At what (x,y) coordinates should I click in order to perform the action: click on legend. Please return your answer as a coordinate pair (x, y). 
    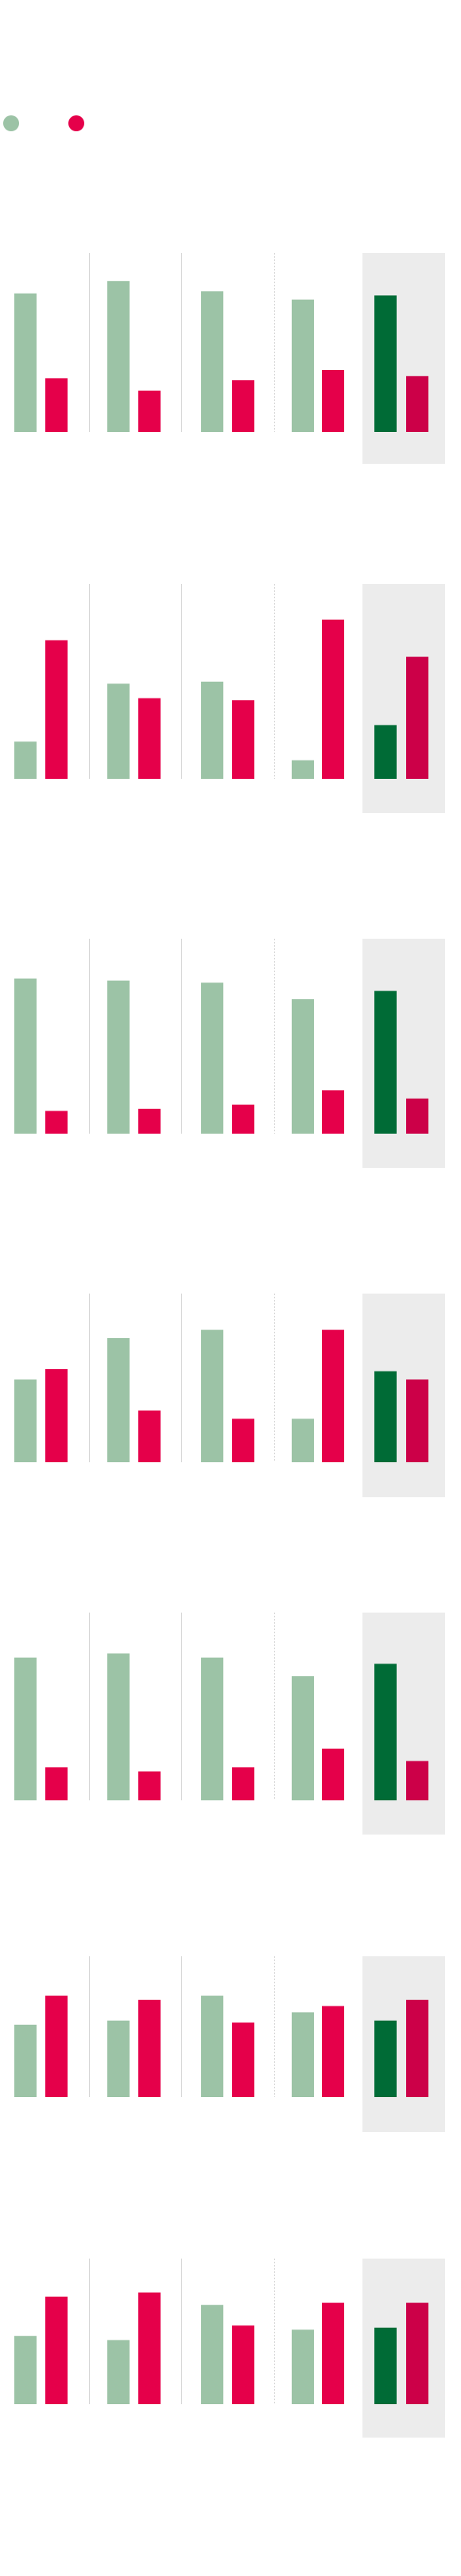
    Looking at the image, I should click on (79, 123).